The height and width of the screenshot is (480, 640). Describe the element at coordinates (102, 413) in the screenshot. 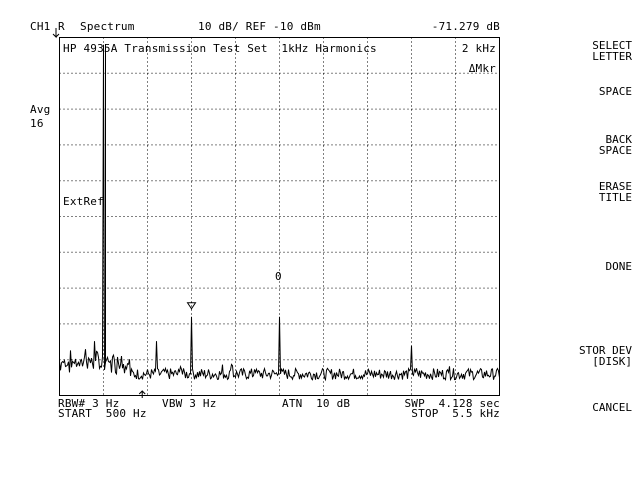

I see `start-frequency: START 500 Hz` at that location.